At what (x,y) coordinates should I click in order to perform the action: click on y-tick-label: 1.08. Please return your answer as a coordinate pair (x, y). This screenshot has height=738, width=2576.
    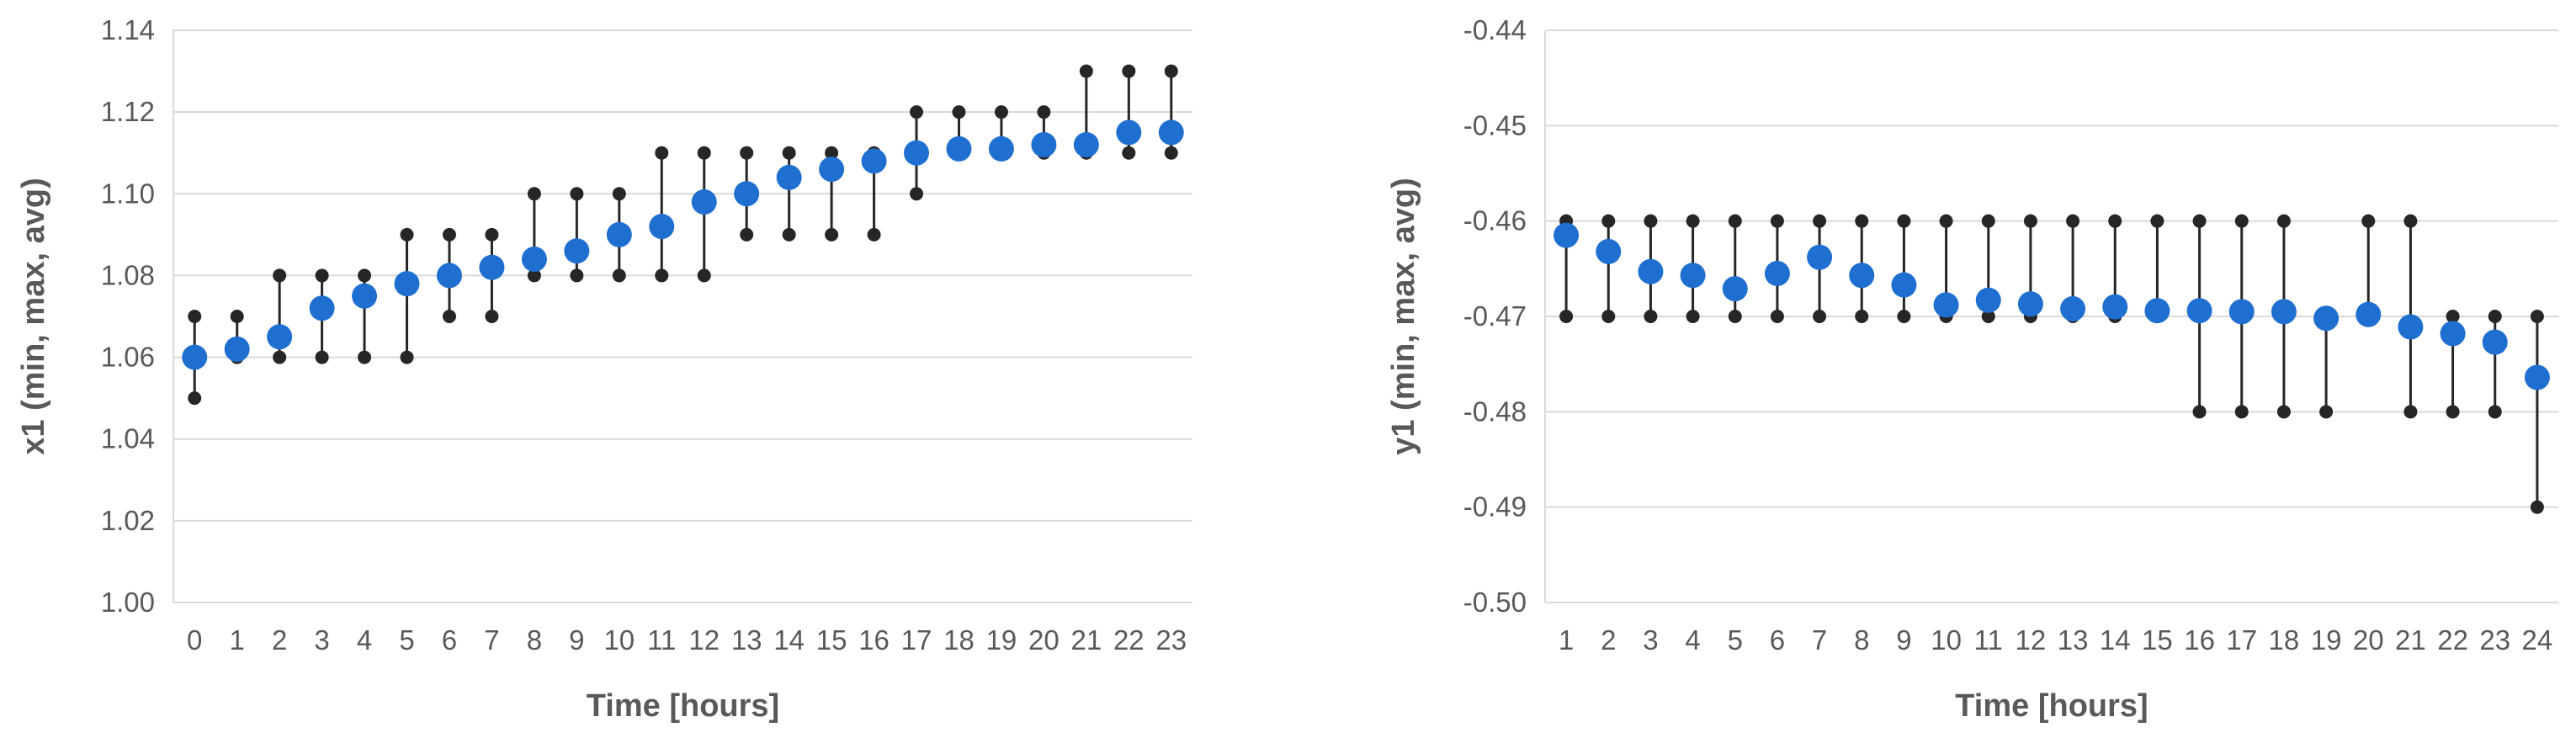
    Looking at the image, I should click on (128, 274).